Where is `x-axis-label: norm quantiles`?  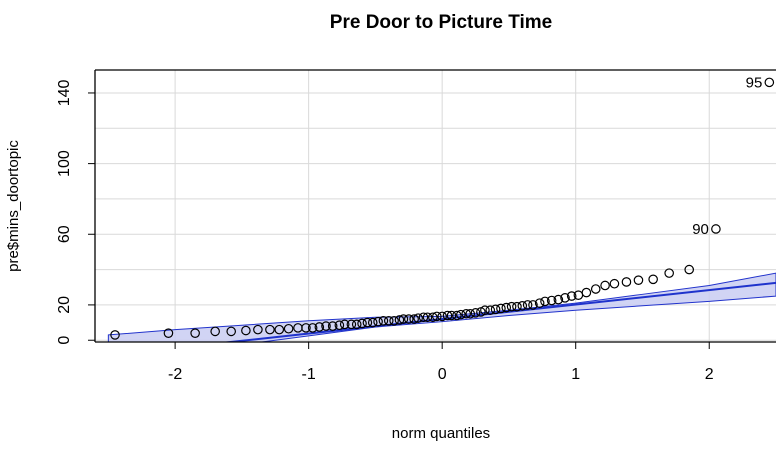
x-axis-label: norm quantiles is located at coordinates (441, 433).